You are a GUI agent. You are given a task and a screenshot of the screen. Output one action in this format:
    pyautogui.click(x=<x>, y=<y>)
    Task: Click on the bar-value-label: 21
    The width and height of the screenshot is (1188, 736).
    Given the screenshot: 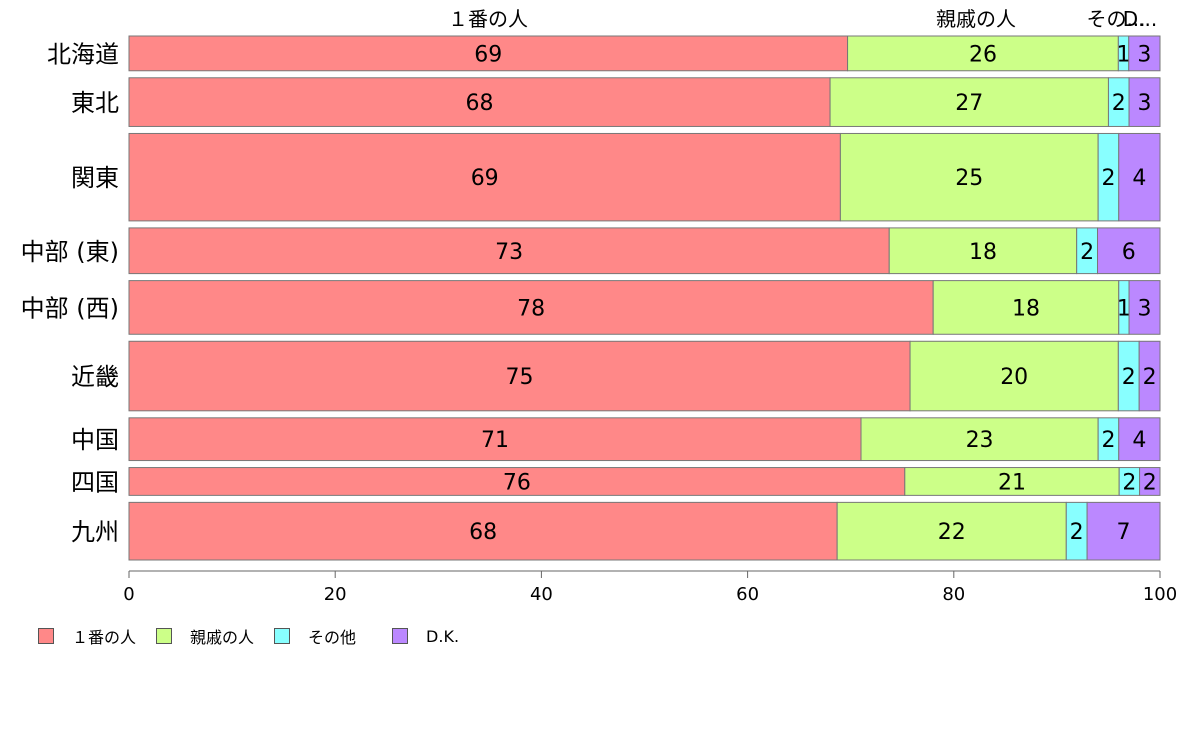 What is the action you would take?
    pyautogui.click(x=1012, y=482)
    